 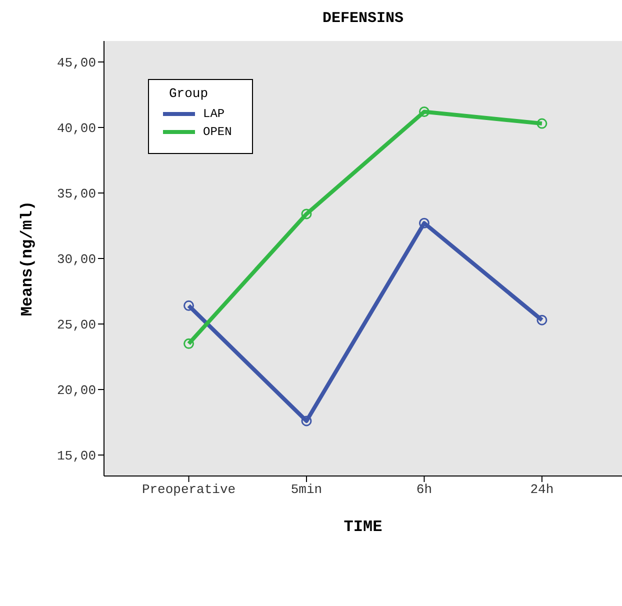 What do you see at coordinates (76, 260) in the screenshot?
I see `y-tick-label: 30,00` at bounding box center [76, 260].